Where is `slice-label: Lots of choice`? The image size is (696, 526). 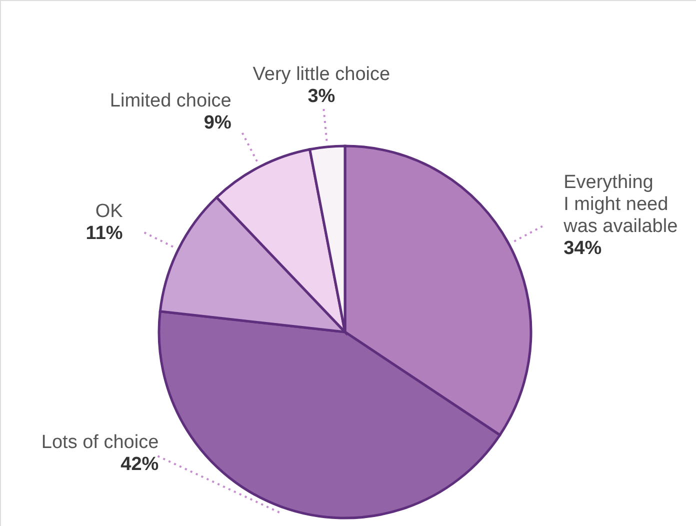
slice-label: Lots of choice is located at coordinates (100, 442).